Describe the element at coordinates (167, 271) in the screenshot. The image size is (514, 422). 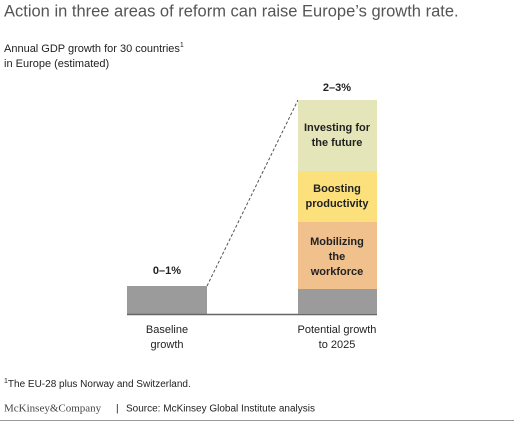
I see `value-label: 0–1%` at that location.